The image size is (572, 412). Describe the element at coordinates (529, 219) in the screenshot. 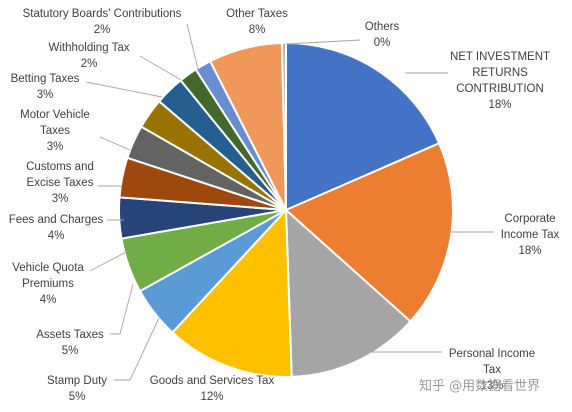

I see `data-label-text: Corporate` at that location.